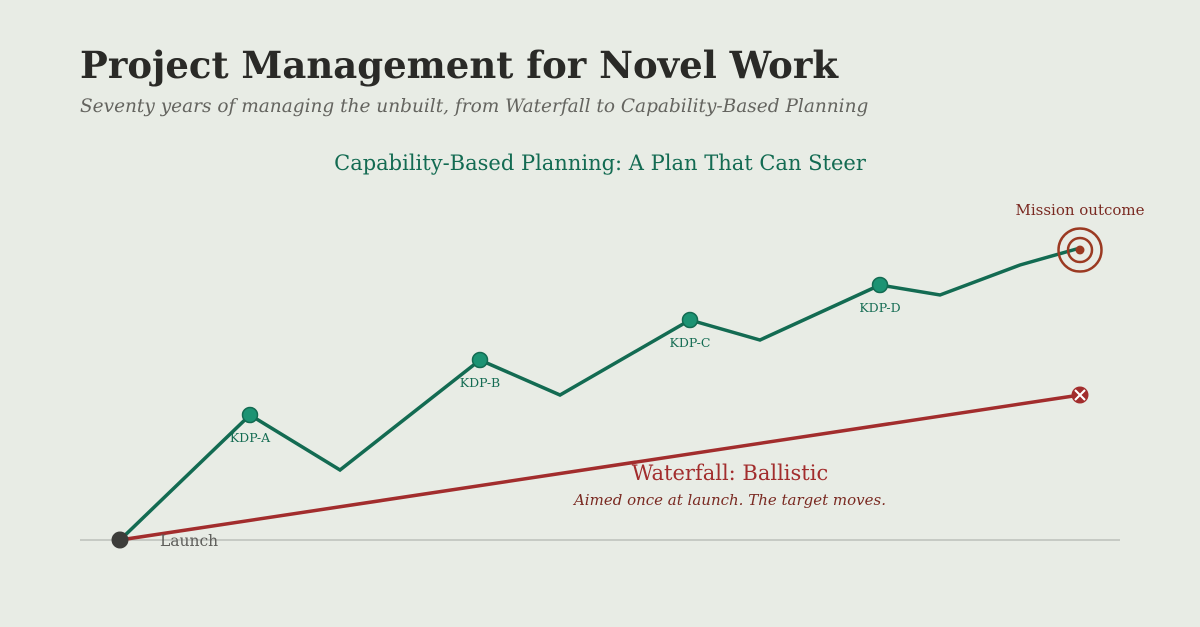 The width and height of the screenshot is (1200, 627). Describe the element at coordinates (729, 500) in the screenshot. I see `waterfall-caption: Aimed once at launch. The target moves.` at that location.